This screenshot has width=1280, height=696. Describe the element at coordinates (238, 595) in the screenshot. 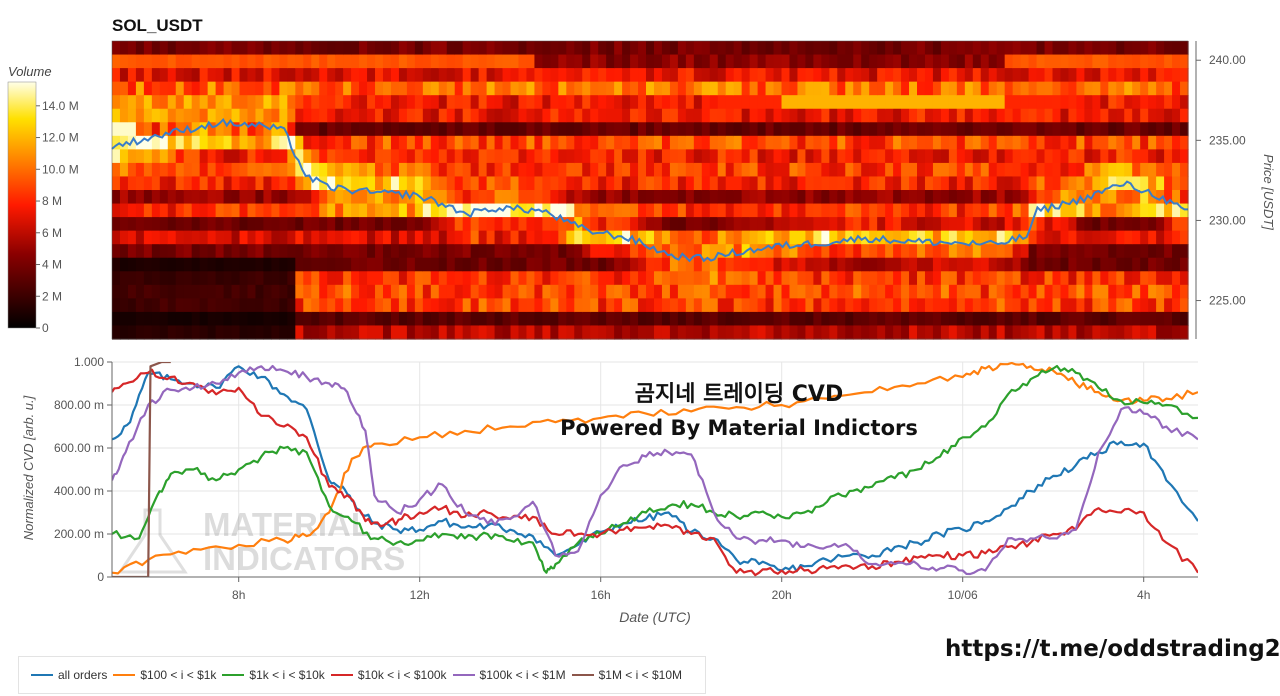

I see `cvd-x-tick-label: 8h` at that location.